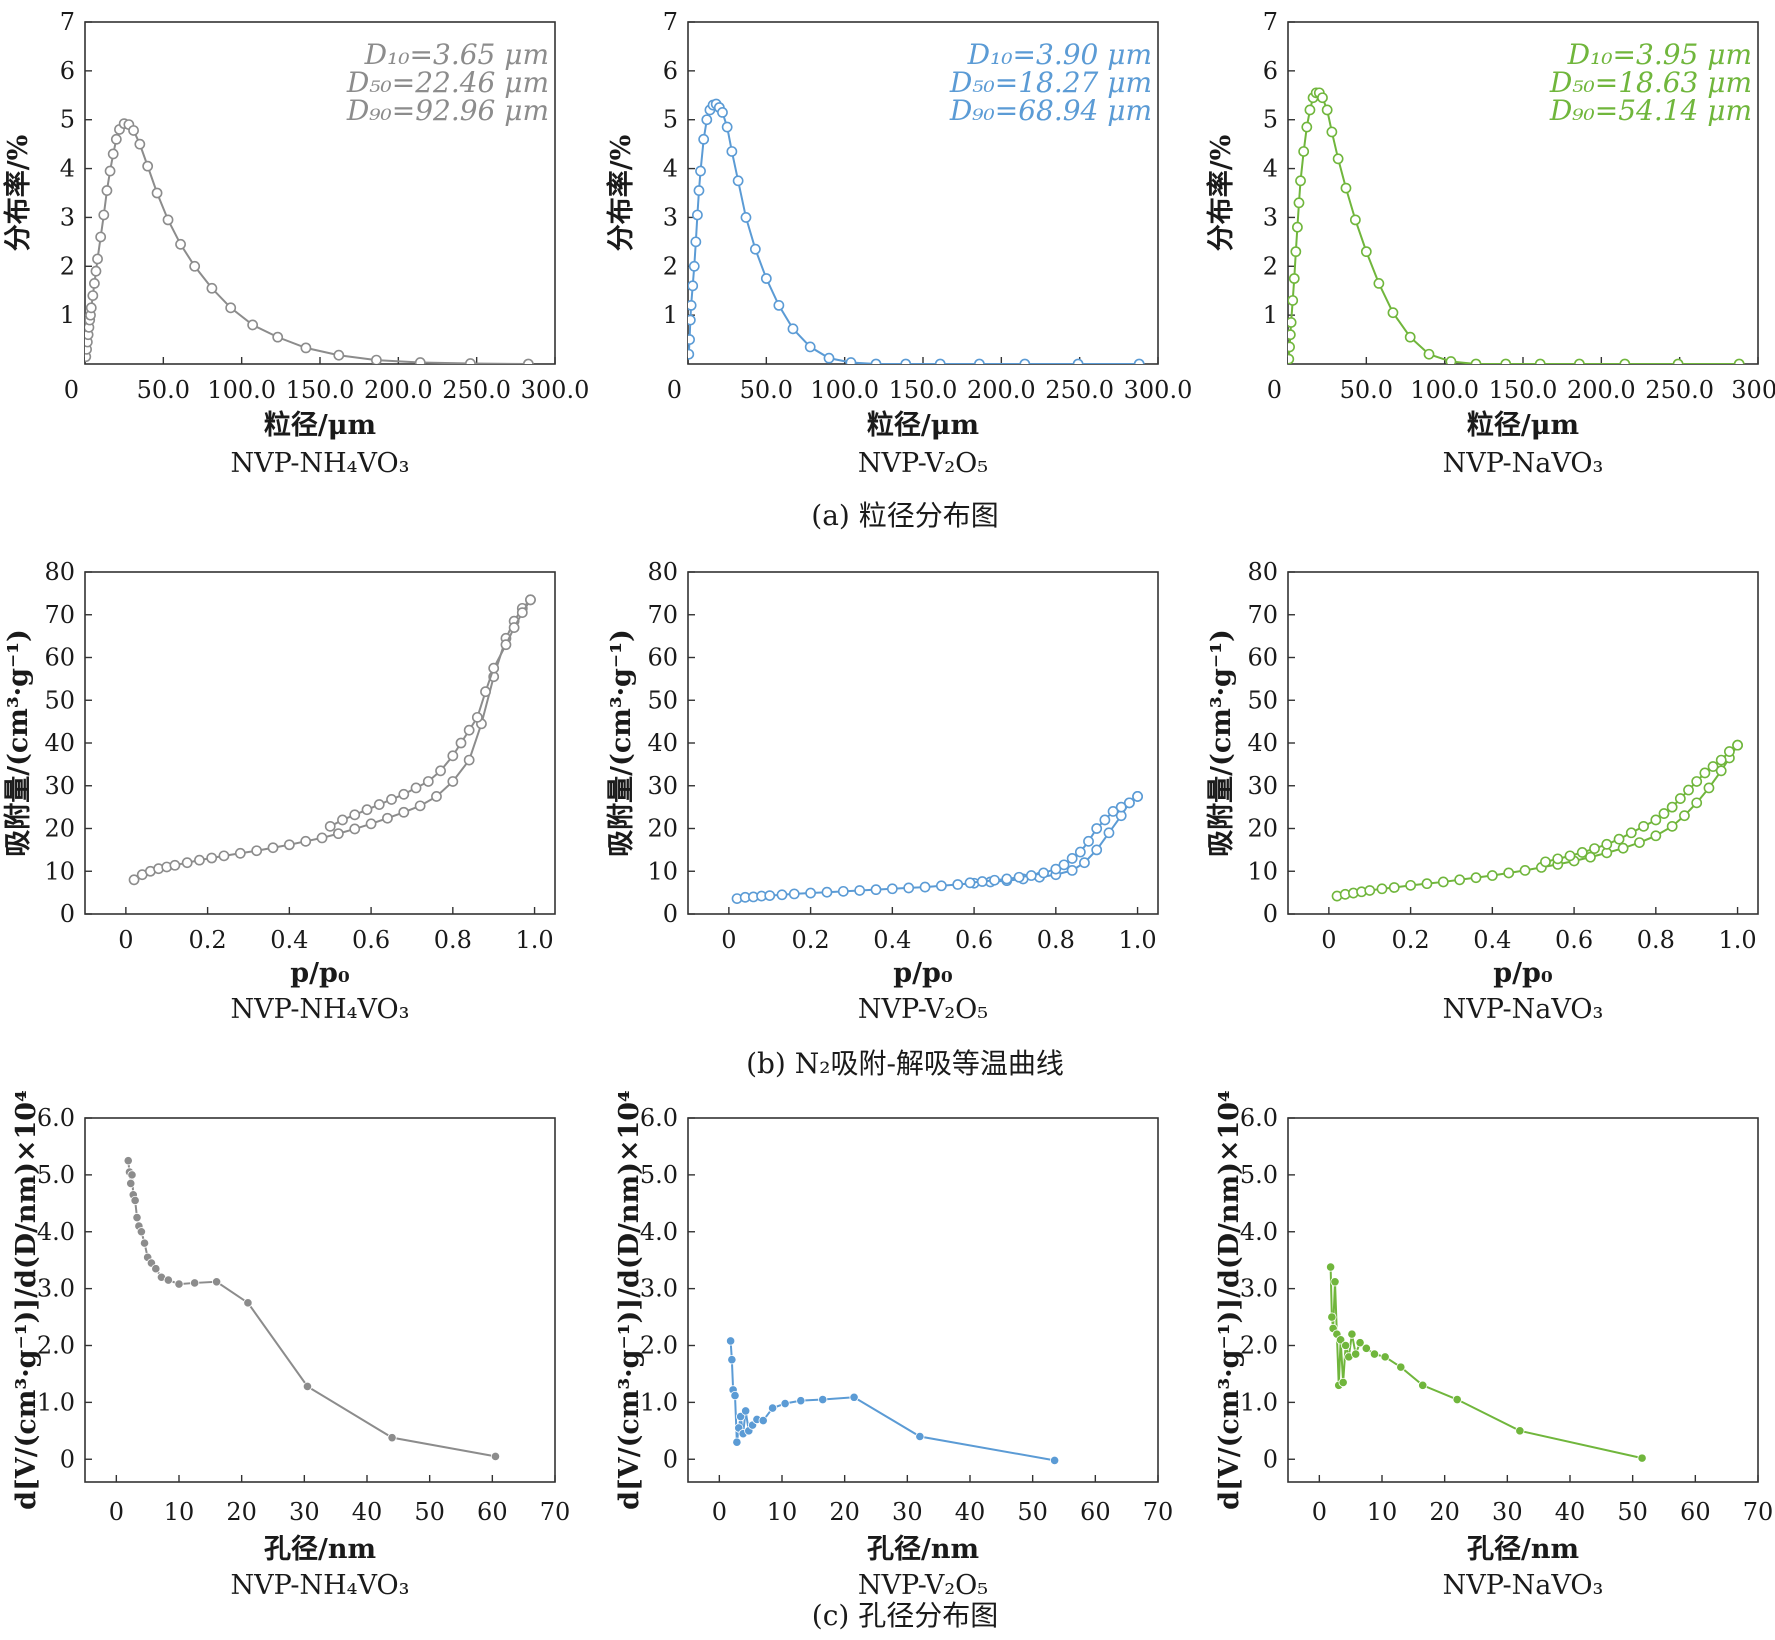 The height and width of the screenshot is (1640, 1775). I want to click on stat-label: D₉₀=92.96 μm, so click(447, 110).